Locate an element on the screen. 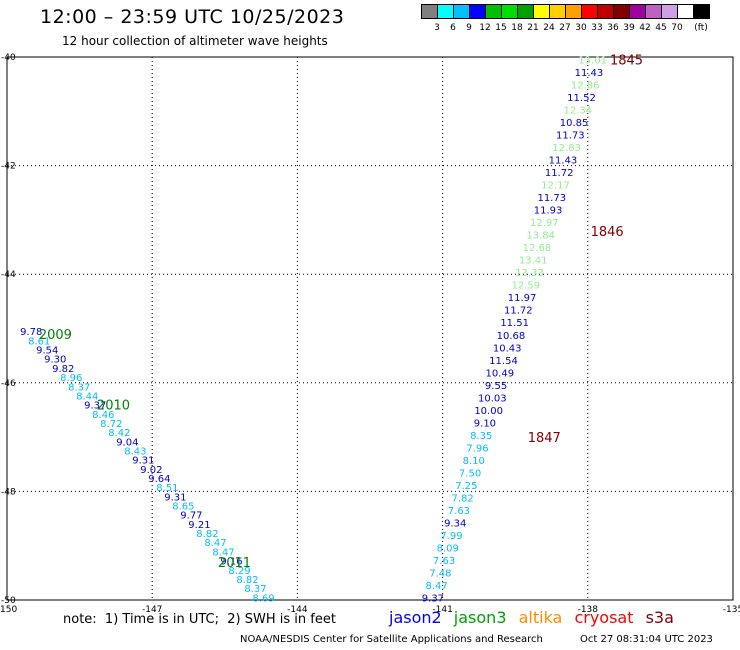 The image size is (740, 650). longitude-tick-label: -150 is located at coordinates (8, 610).